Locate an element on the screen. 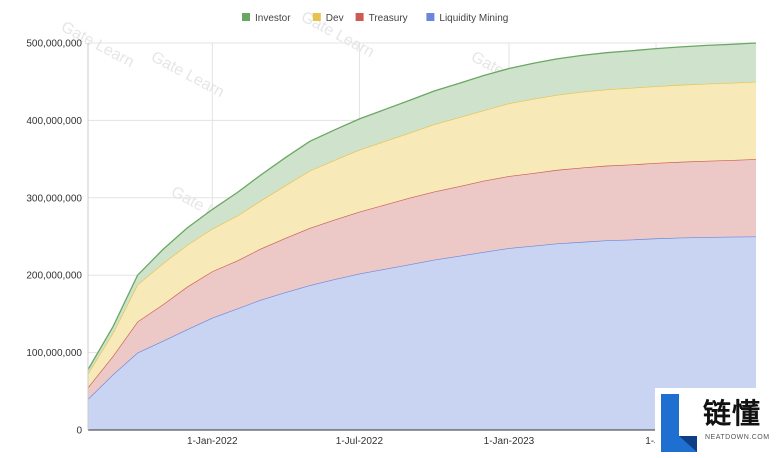 The width and height of the screenshot is (776, 458). legend-swatch-treasury is located at coordinates (359, 17).